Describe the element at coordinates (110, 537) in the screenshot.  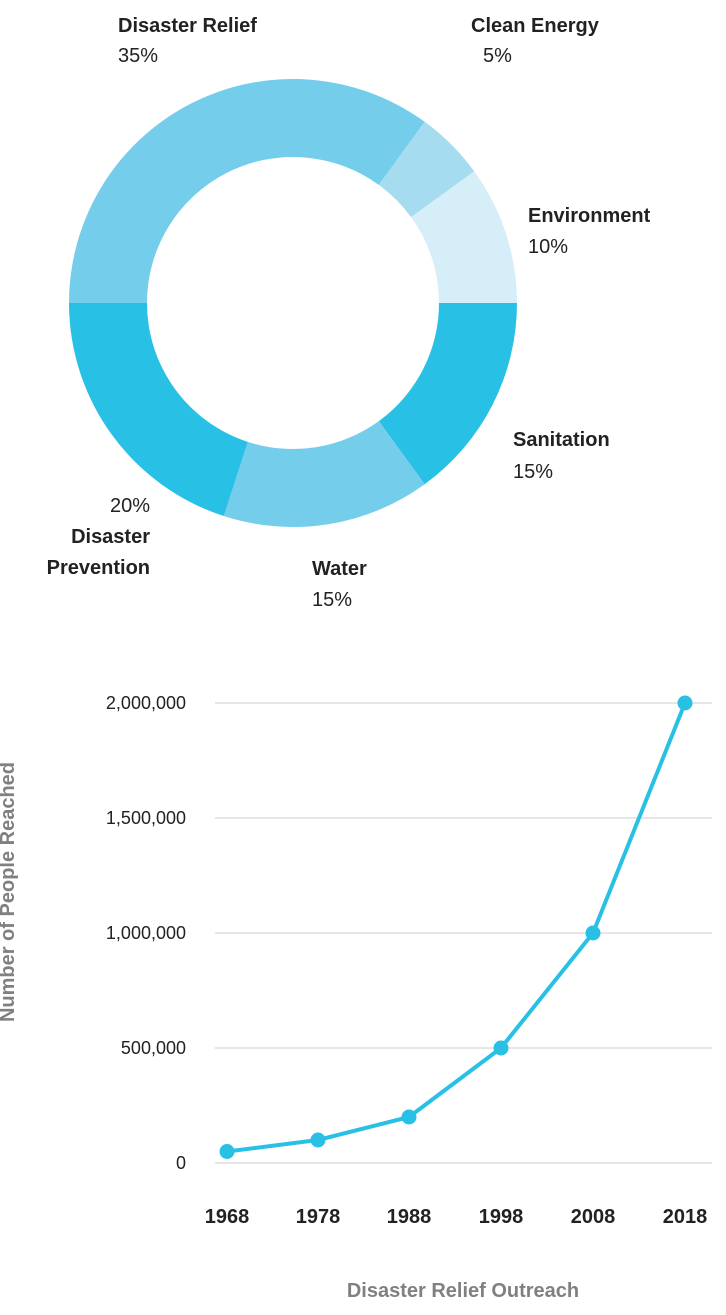
I see `slice-label-disaster-prevention-line1: Disaster` at that location.